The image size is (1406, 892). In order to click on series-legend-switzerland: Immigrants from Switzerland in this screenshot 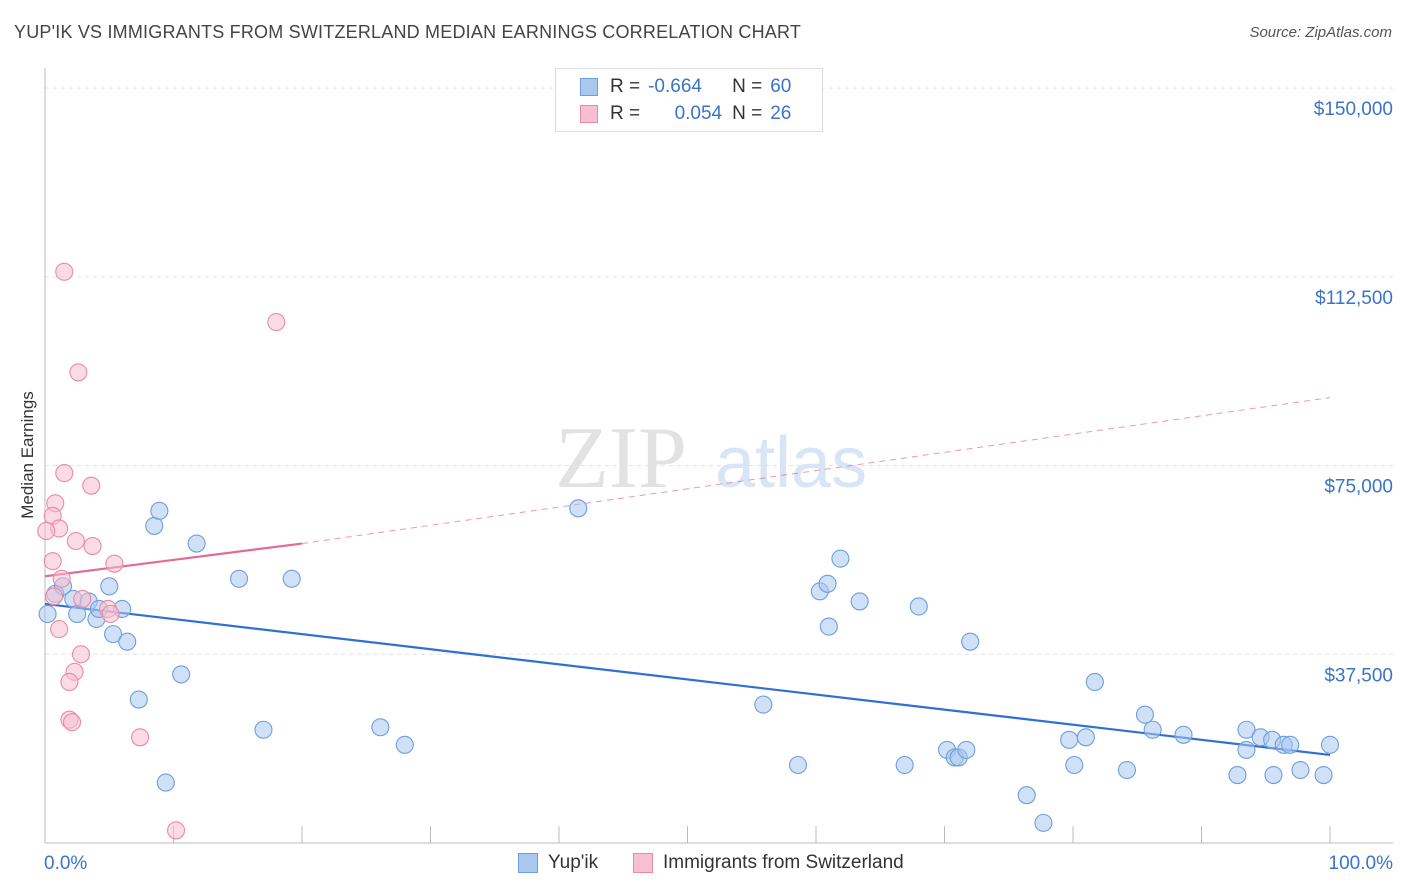, I will do `click(768, 863)`.